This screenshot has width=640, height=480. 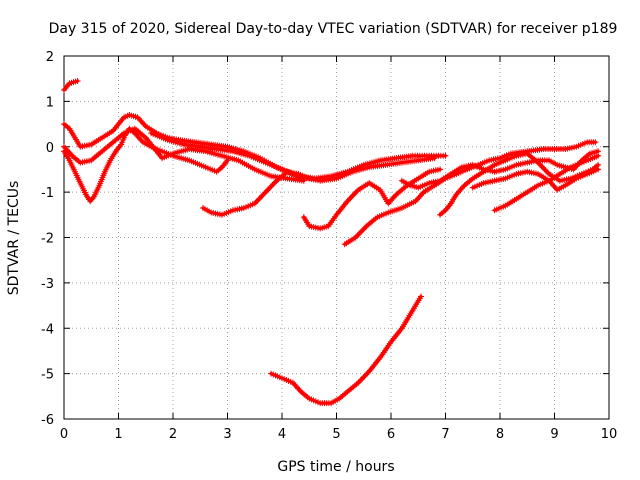 I want to click on x-tick-label: 6, so click(x=391, y=434).